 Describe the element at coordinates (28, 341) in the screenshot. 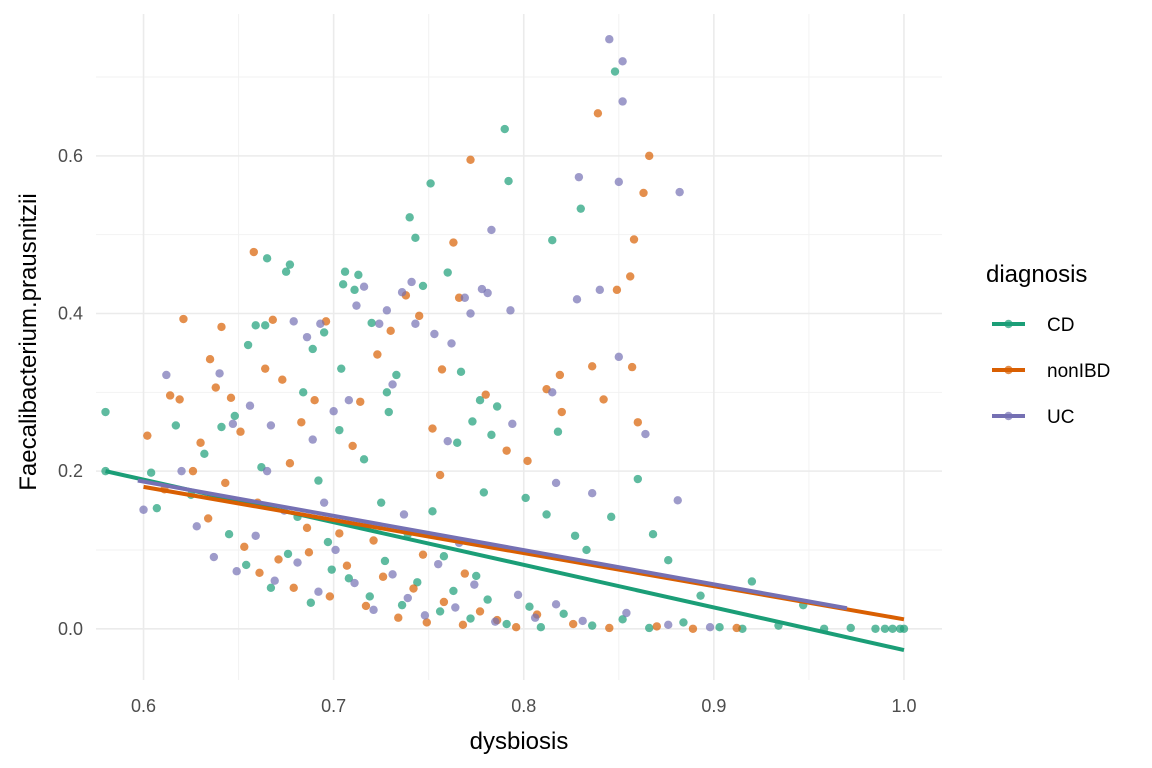

I see `y-axis-title: Faecalibacterium.prausnitzii` at that location.